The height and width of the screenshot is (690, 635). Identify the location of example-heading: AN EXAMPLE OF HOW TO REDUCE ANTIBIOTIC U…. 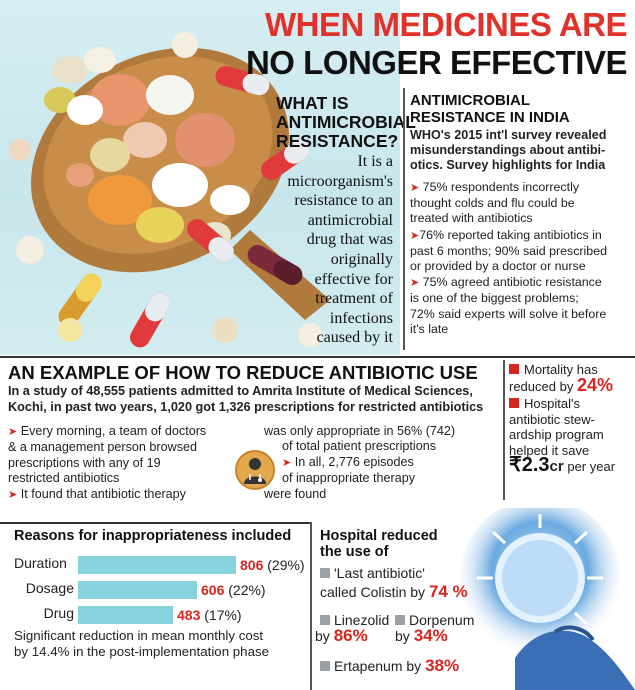
(243, 372).